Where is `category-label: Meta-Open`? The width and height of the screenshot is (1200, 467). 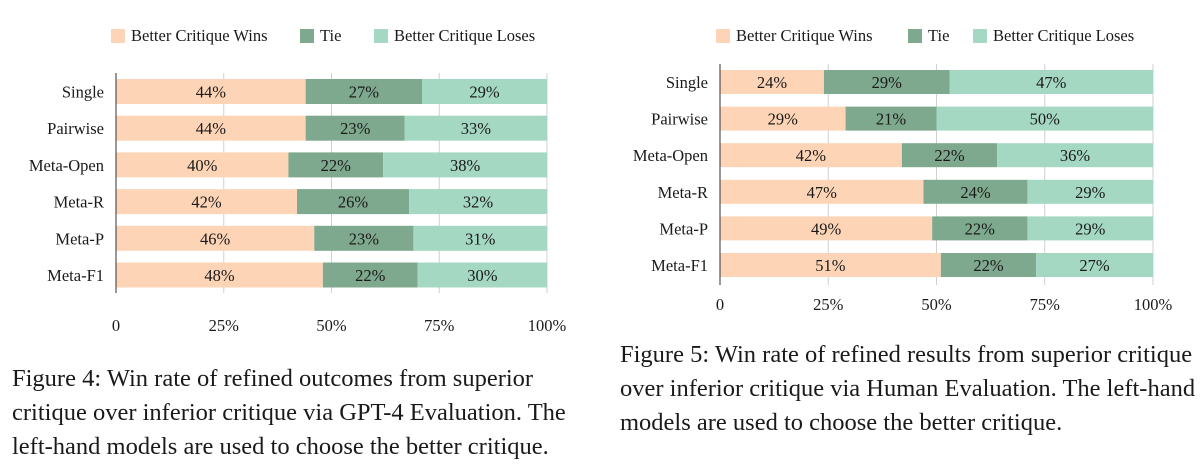
category-label: Meta-Open is located at coordinates (66, 165).